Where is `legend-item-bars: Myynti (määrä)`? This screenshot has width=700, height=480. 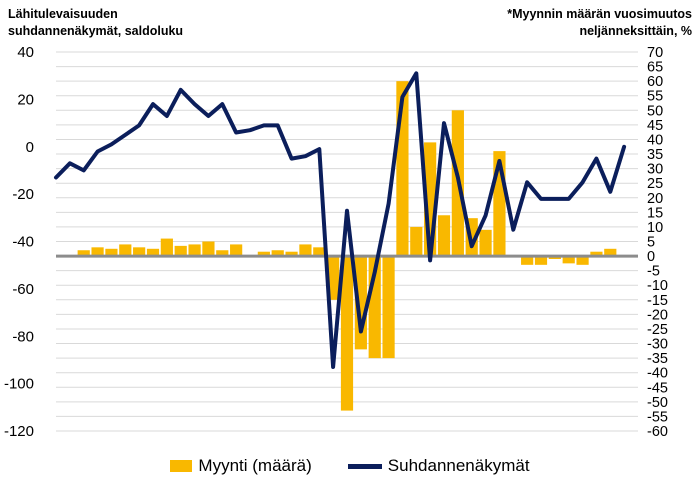 legend-item-bars: Myynti (määrä) is located at coordinates (241, 466).